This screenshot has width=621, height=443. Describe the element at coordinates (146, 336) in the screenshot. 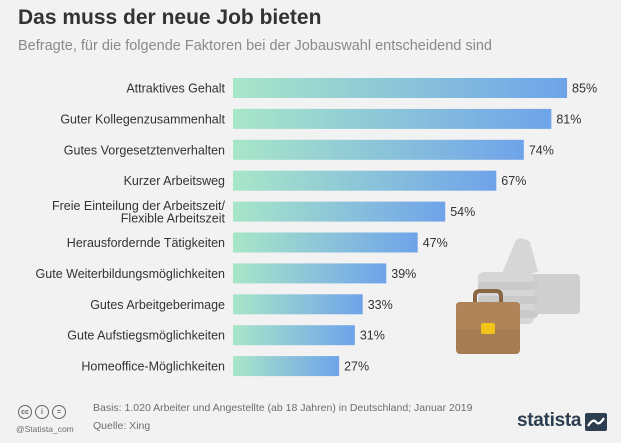

I see `category-label: Gute Aufstiegsmöglichkeiten` at that location.